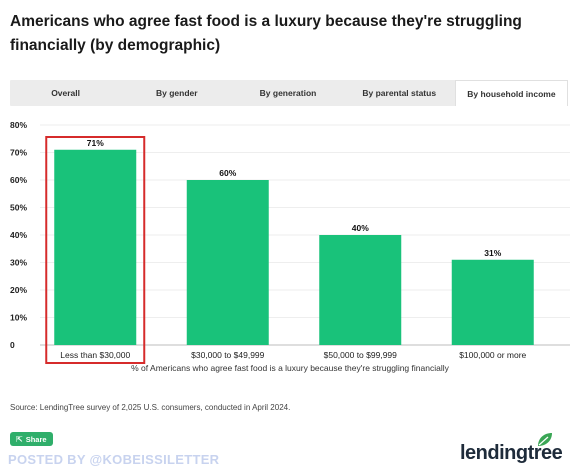 The width and height of the screenshot is (580, 474). Describe the element at coordinates (18, 235) in the screenshot. I see `y-tick-label: 40%` at that location.